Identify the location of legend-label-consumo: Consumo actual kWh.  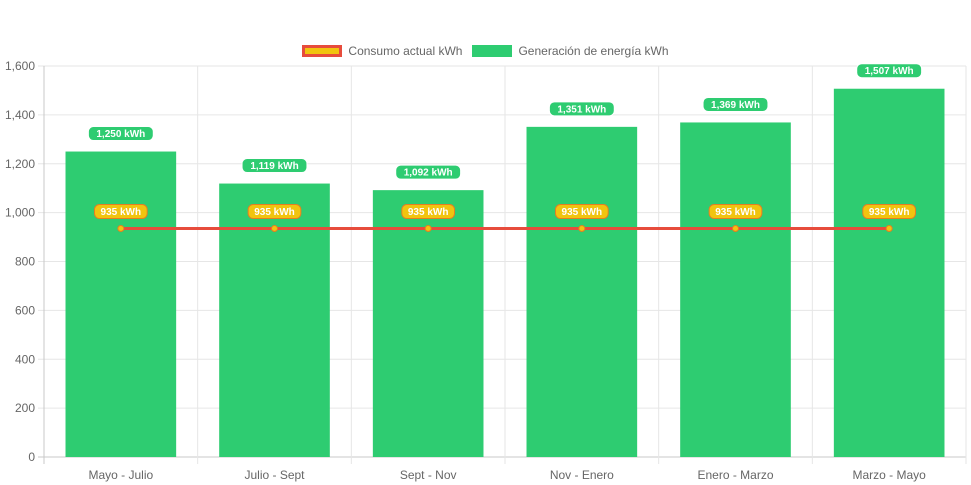
(405, 51).